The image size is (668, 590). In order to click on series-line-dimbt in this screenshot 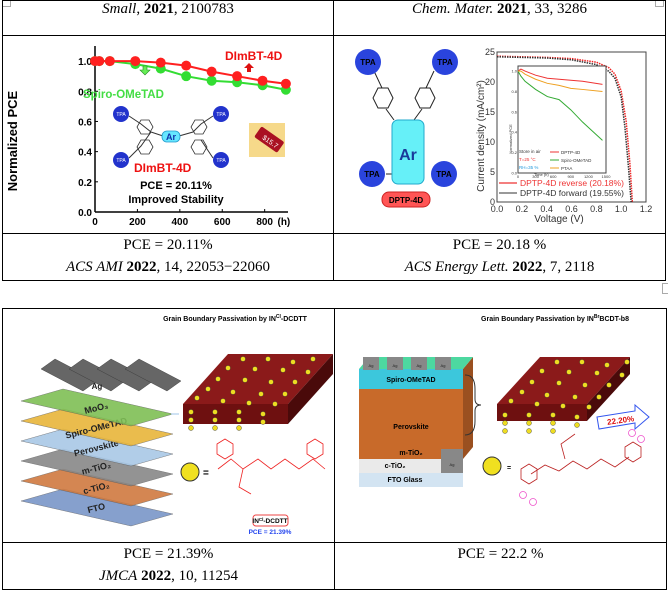, I will do `click(191, 72)`.